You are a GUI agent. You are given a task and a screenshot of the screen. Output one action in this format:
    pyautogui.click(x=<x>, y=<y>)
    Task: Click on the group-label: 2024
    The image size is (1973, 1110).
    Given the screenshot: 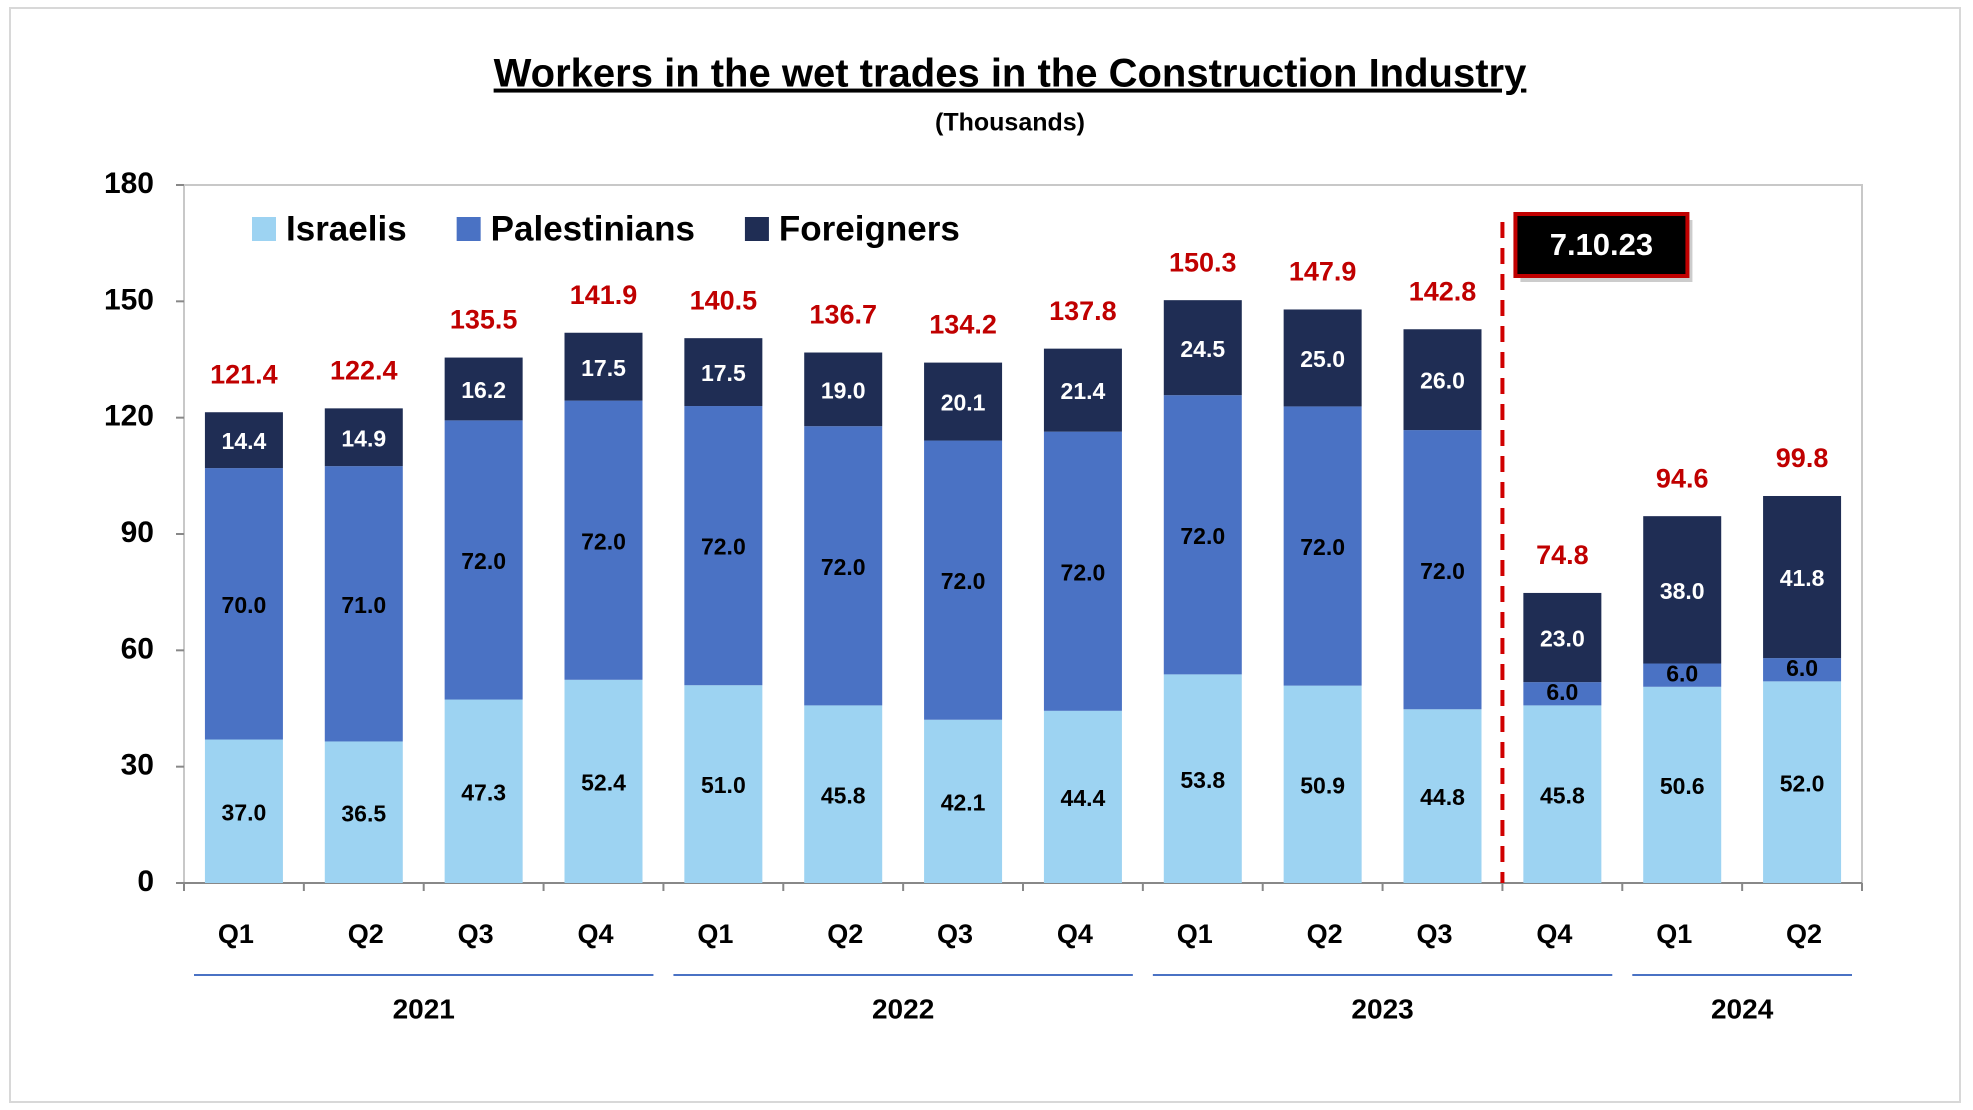 What is the action you would take?
    pyautogui.click(x=1742, y=1008)
    